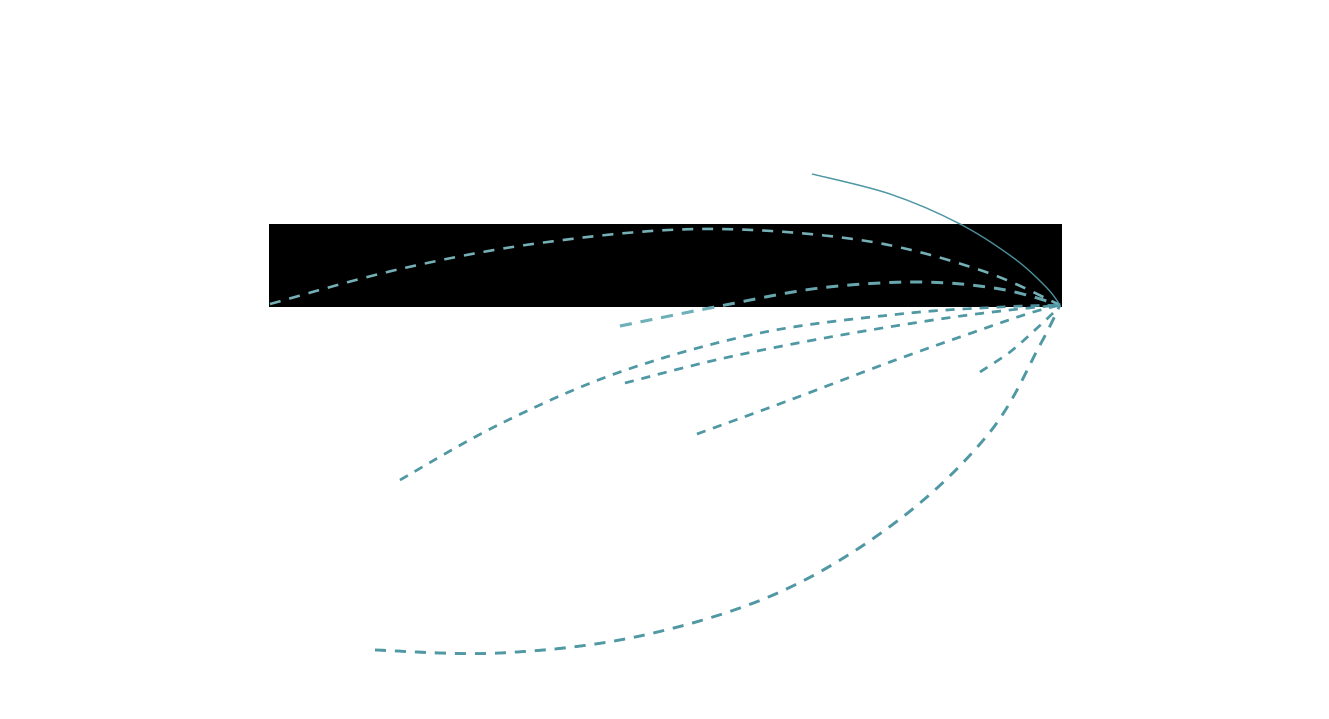  What do you see at coordinates (840, 304) in the screenshot?
I see `arc-2-mid-shallow` at bounding box center [840, 304].